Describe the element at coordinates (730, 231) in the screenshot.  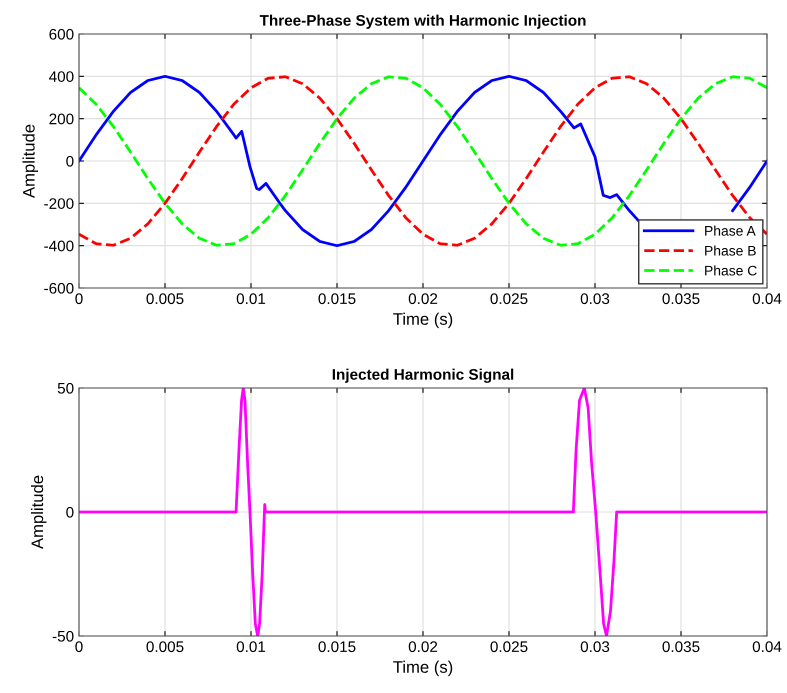
I see `legend-label: Phase A` at that location.